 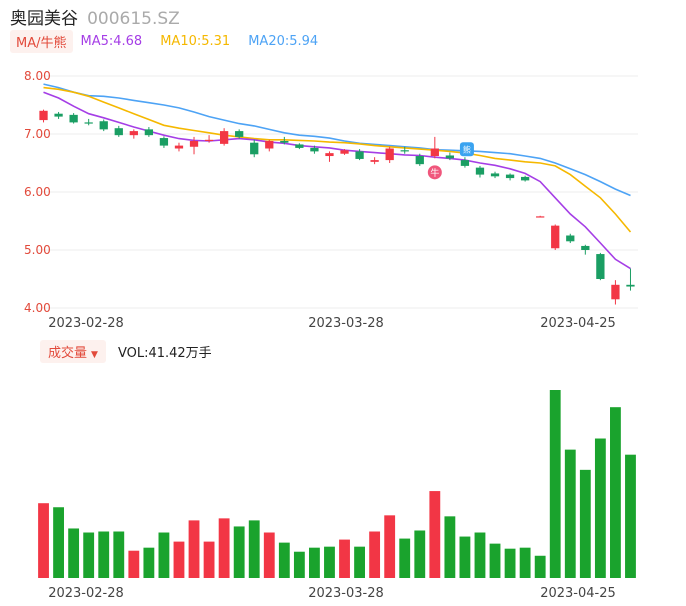 I want to click on caret-down-icon: ▼, so click(x=94, y=354).